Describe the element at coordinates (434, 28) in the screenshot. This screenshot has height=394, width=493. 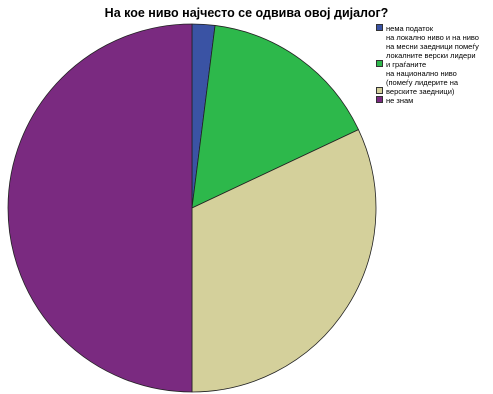
I see `legend-item: нема податок` at that location.